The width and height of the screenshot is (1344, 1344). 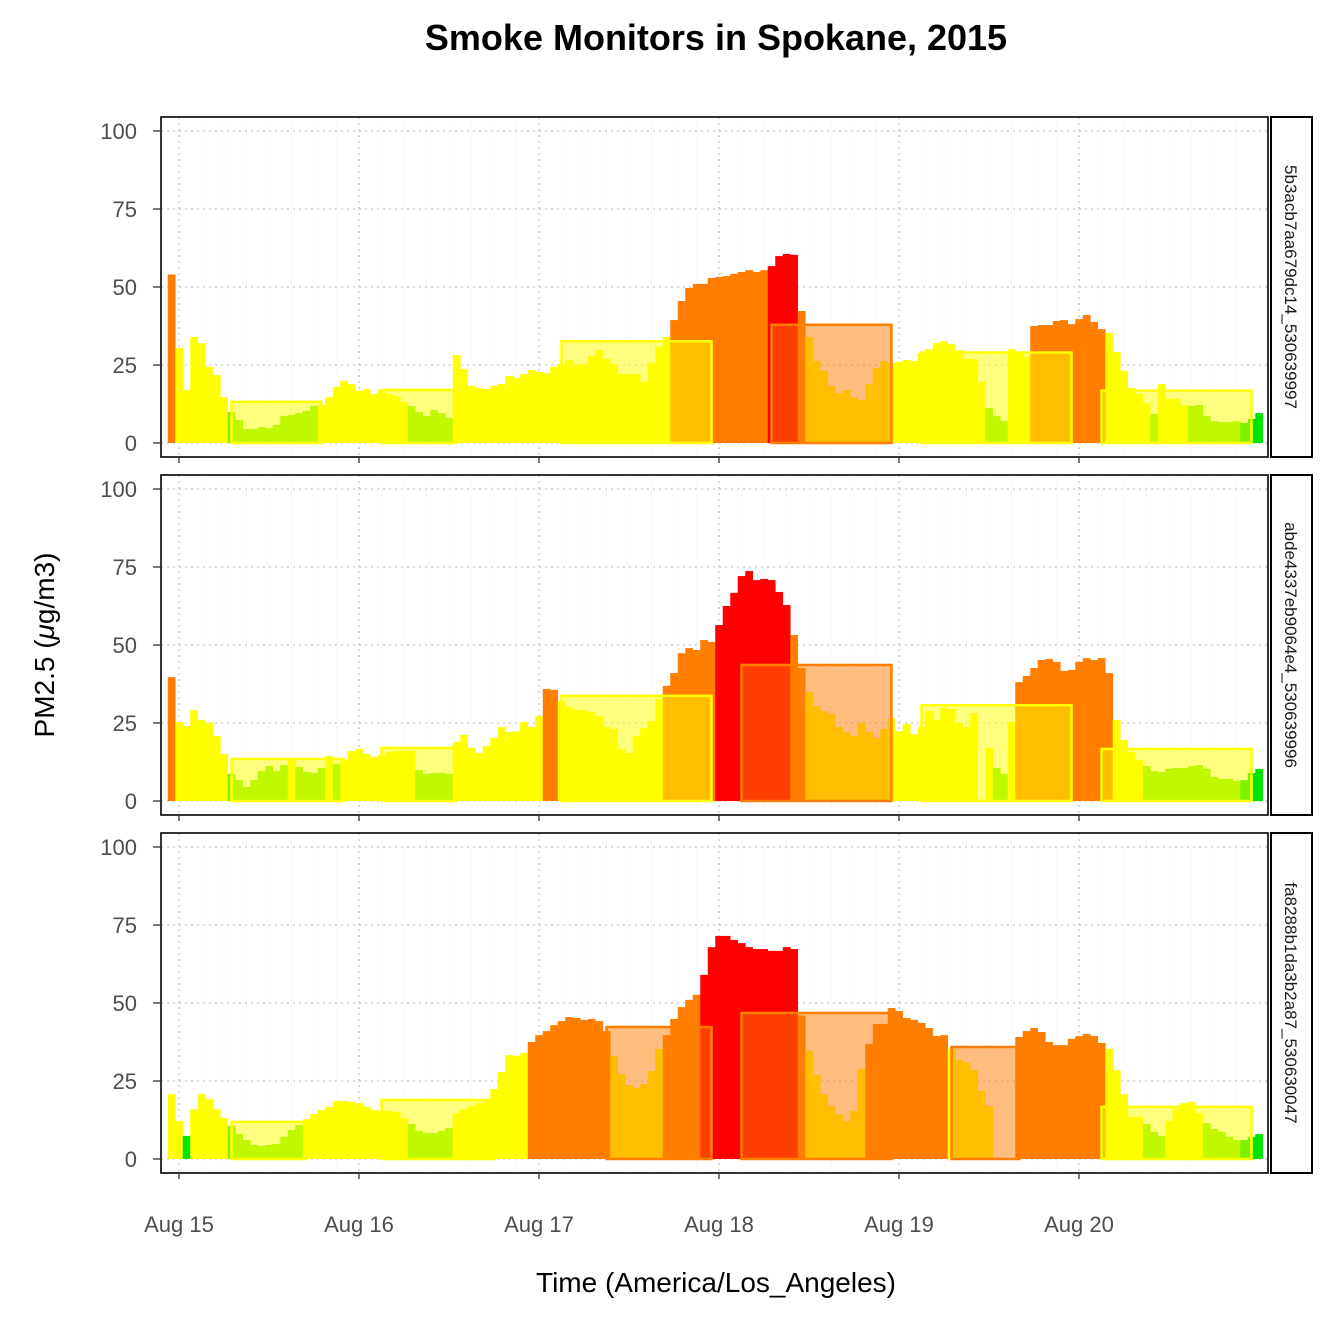 I want to click on x-tick-label: Aug 20, so click(x=1079, y=1224).